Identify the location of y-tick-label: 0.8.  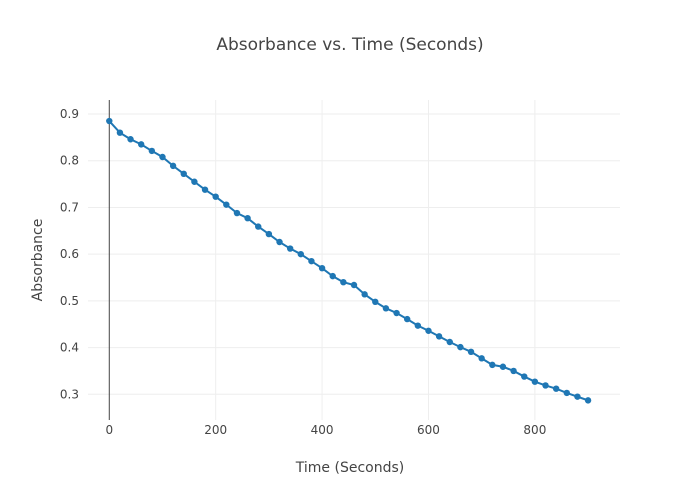
(69, 161).